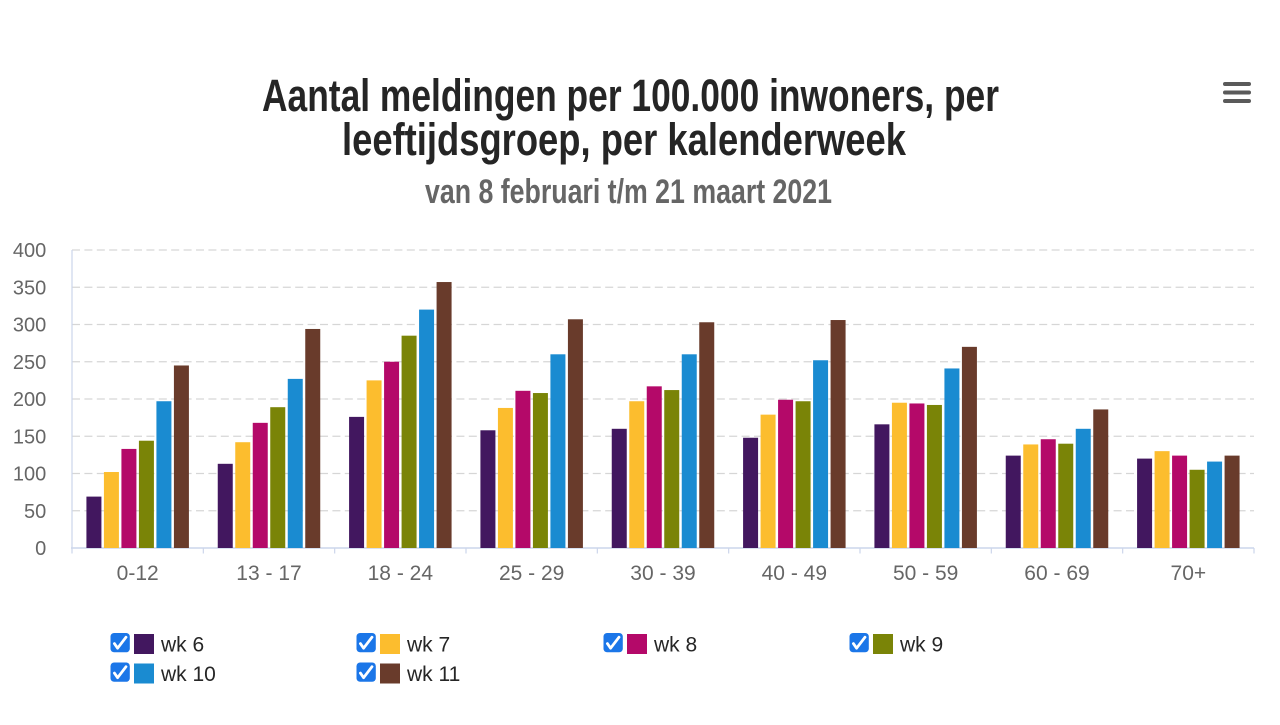  I want to click on svg-text: wk 11, so click(433, 674).